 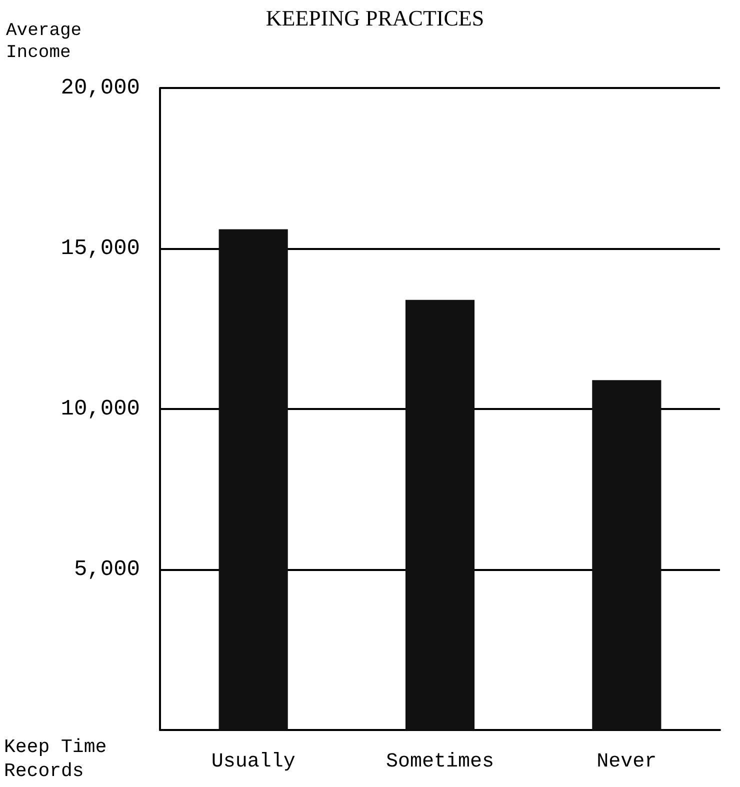 I want to click on y-tick-label: 10,000, so click(x=100, y=409).